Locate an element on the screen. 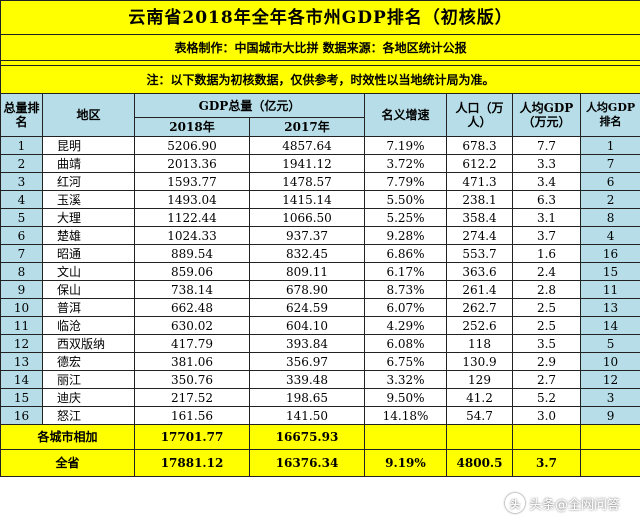 The width and height of the screenshot is (640, 528). rank-cell: 15 is located at coordinates (21, 397).